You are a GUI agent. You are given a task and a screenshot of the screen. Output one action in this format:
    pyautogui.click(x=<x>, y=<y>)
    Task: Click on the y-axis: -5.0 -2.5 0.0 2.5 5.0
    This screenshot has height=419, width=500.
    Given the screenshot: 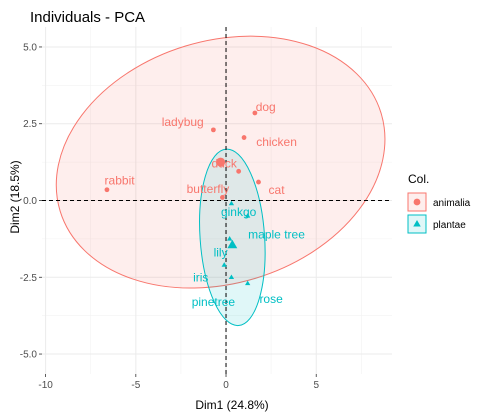 What is the action you would take?
    pyautogui.click(x=31, y=201)
    